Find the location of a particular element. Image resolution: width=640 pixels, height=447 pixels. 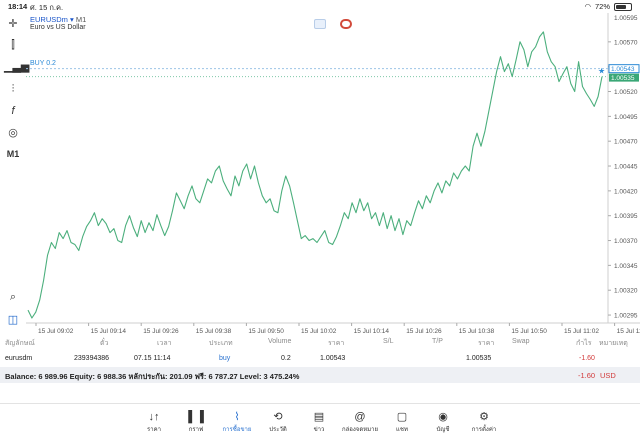

col-header: กำไร is located at coordinates (584, 343).